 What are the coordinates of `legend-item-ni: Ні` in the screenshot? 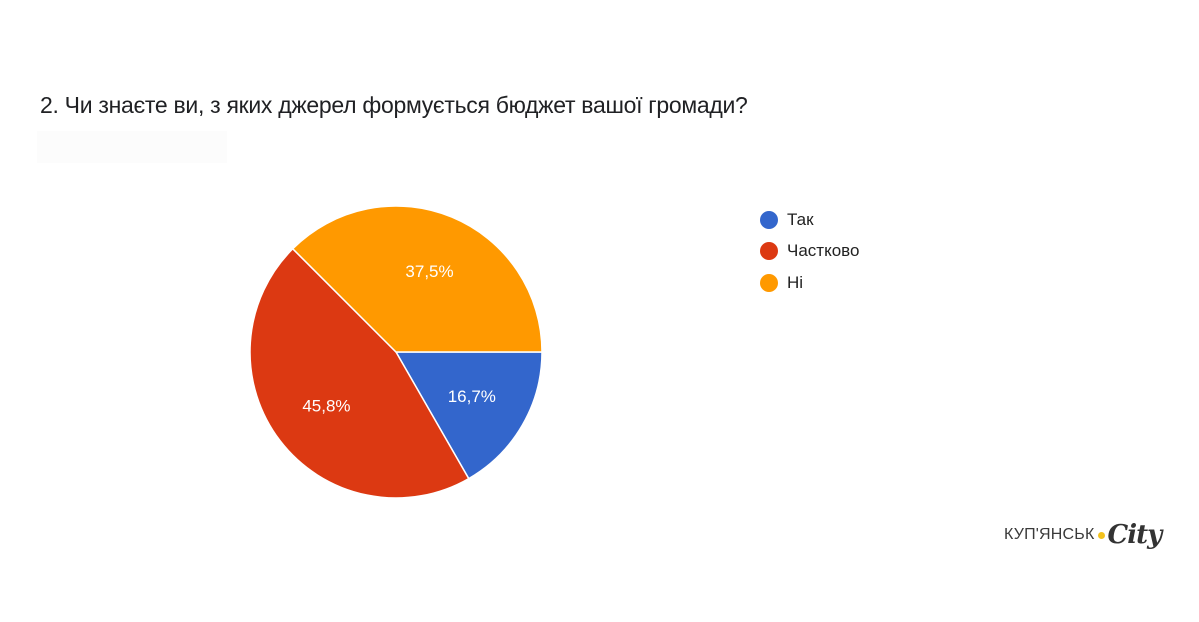 It's located at (809, 283).